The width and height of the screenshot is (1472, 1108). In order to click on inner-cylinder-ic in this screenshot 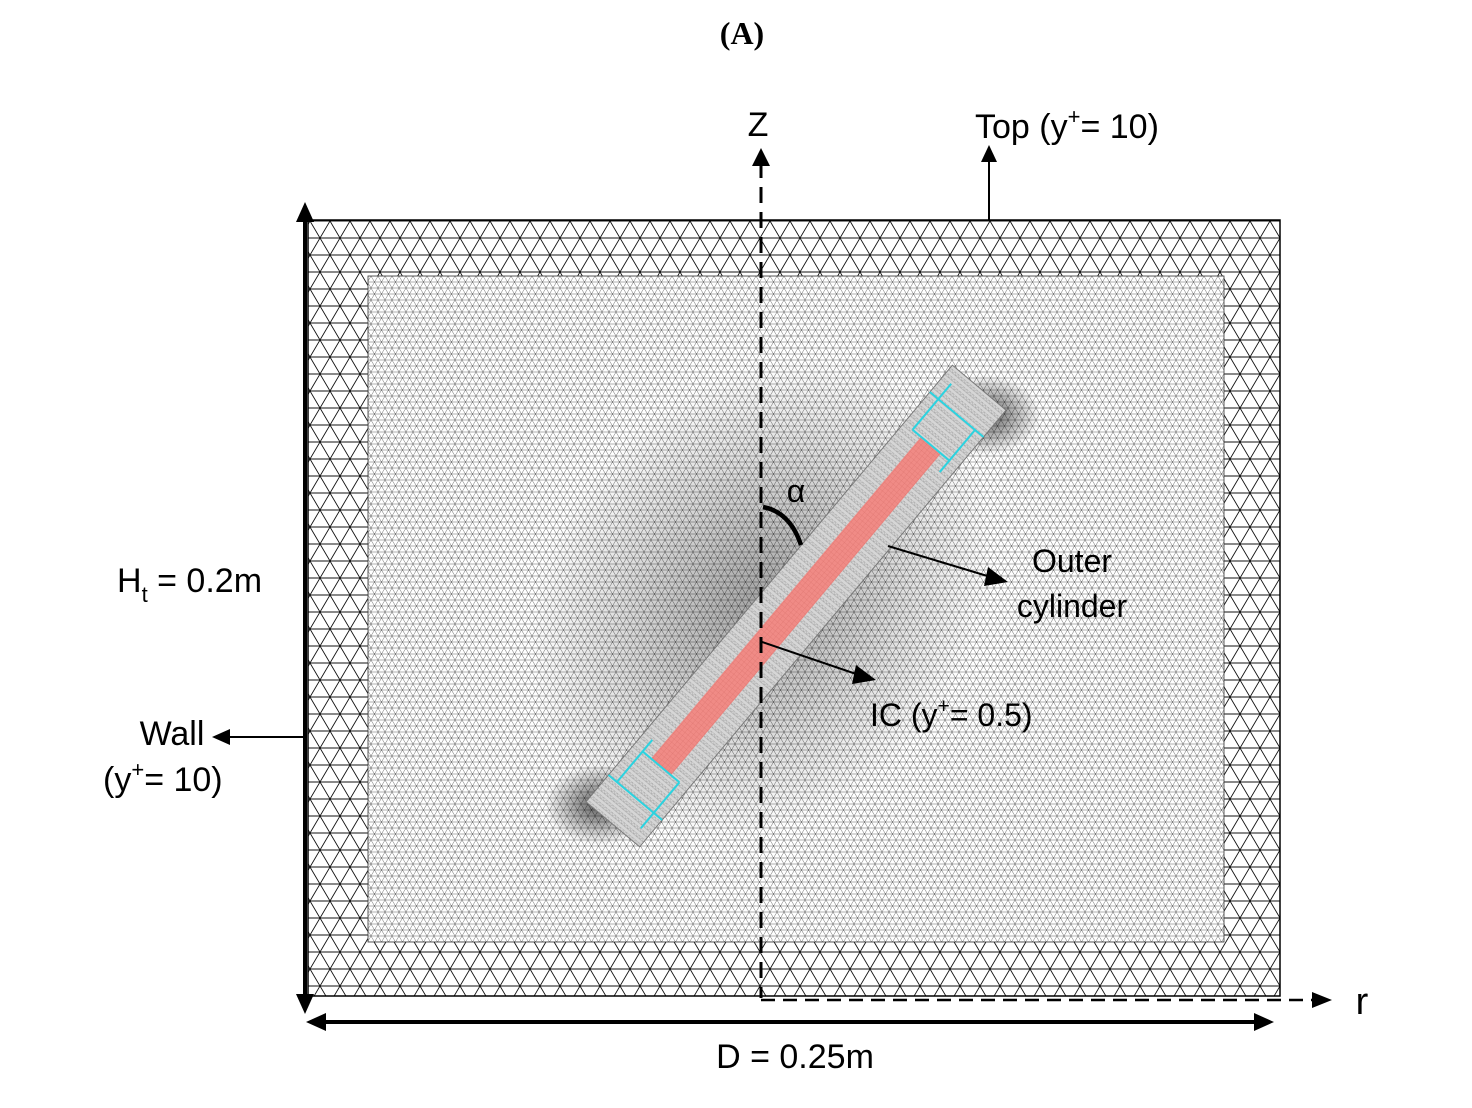, I will do `click(796, 606)`.